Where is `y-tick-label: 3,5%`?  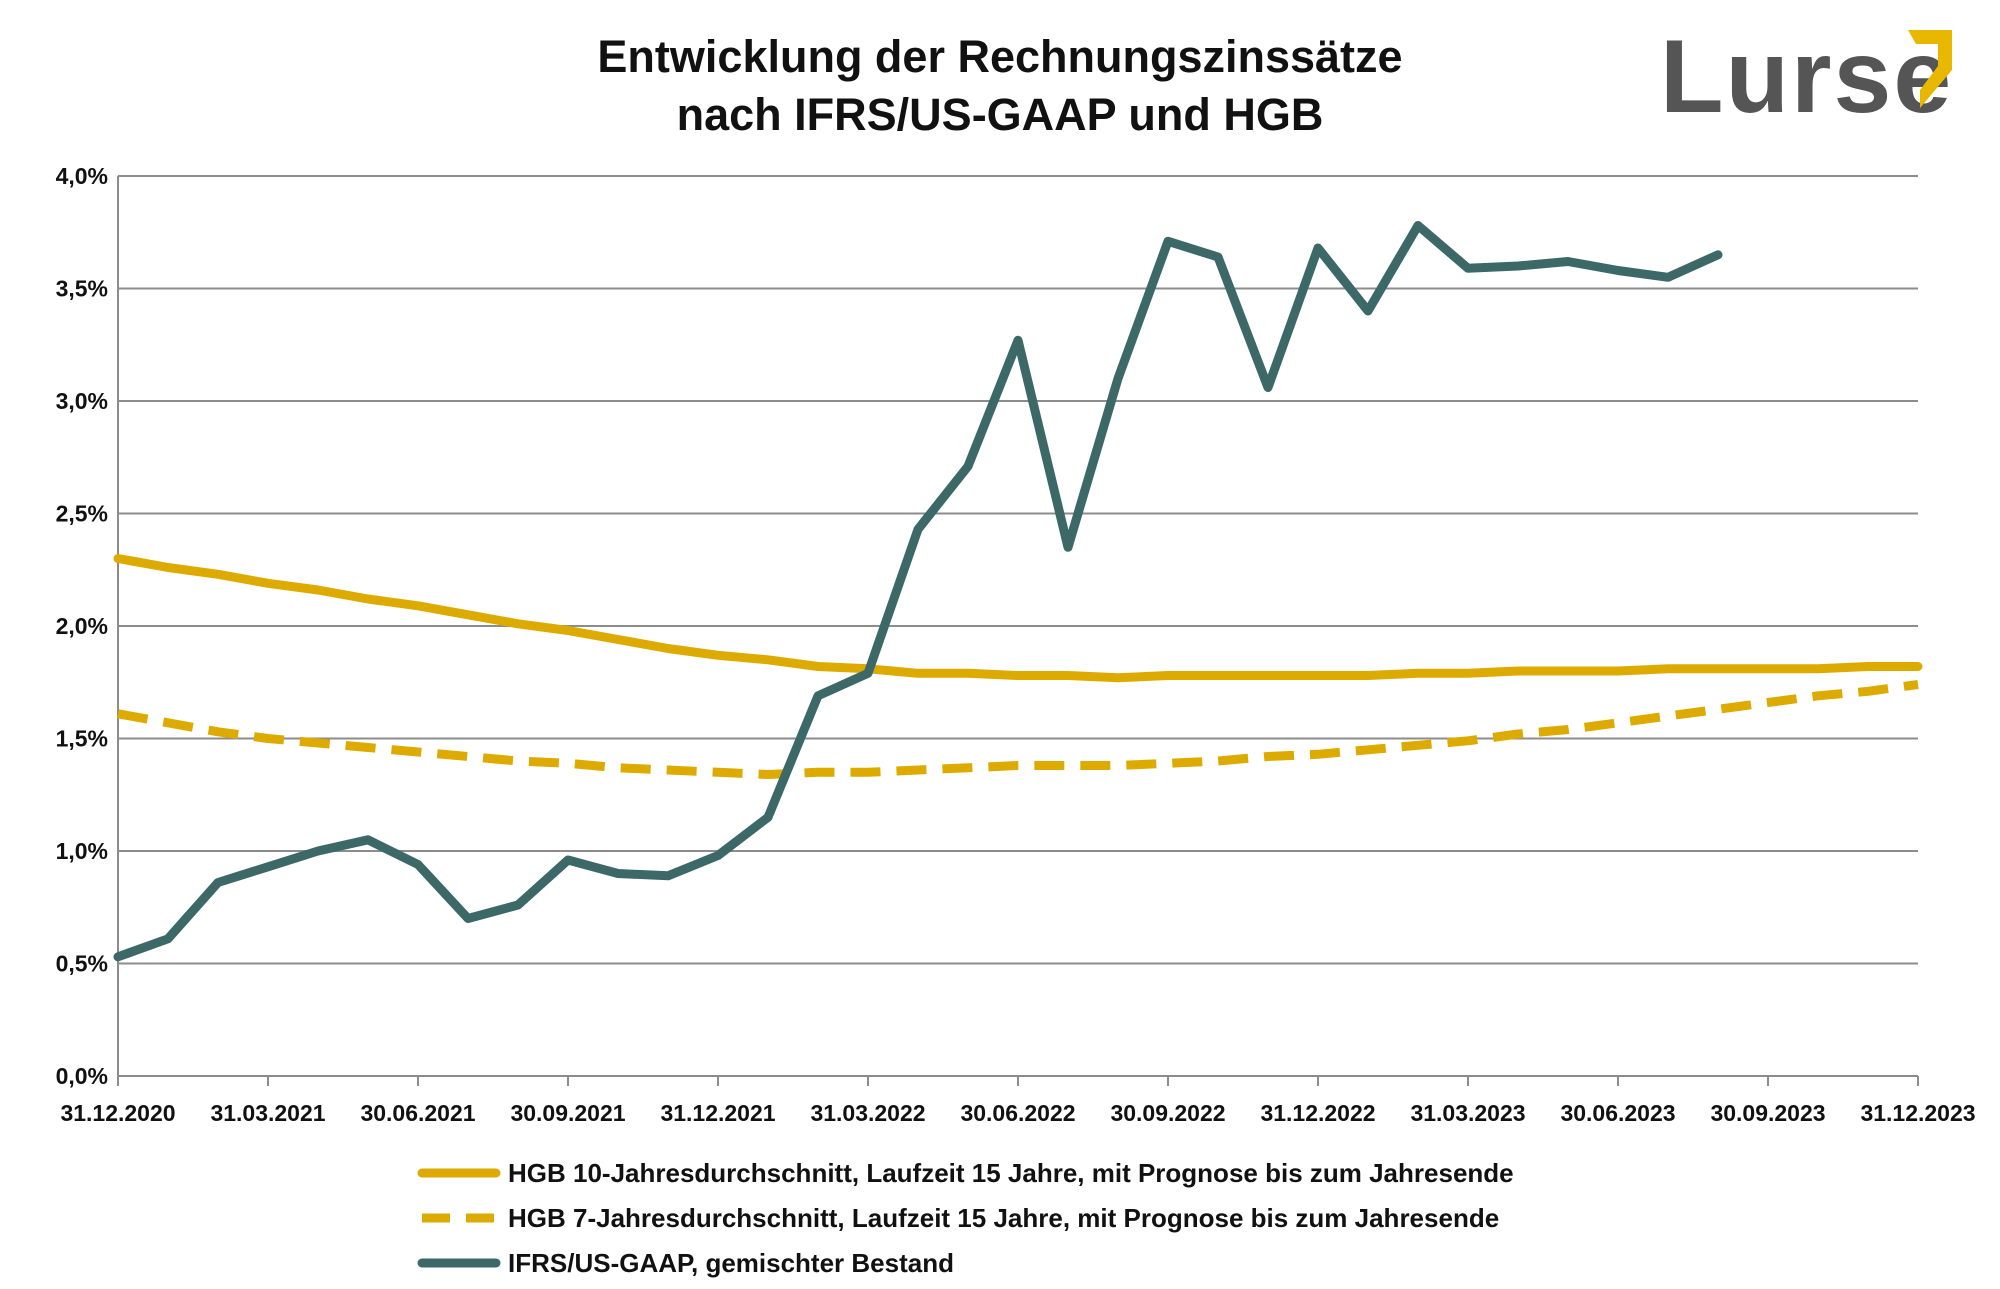
y-tick-label: 3,5% is located at coordinates (82, 289).